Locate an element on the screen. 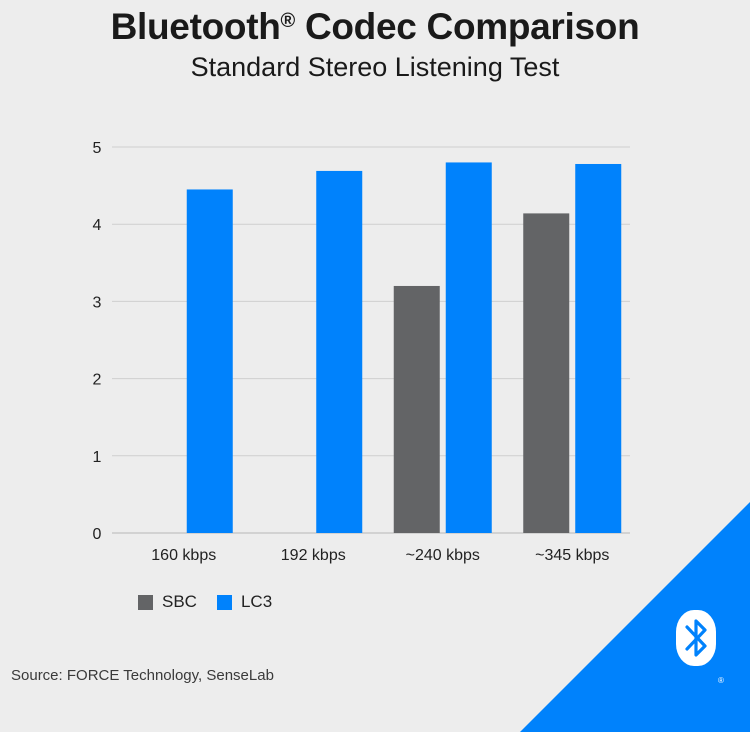 The image size is (750, 732). blue-triangle is located at coordinates (635, 617).